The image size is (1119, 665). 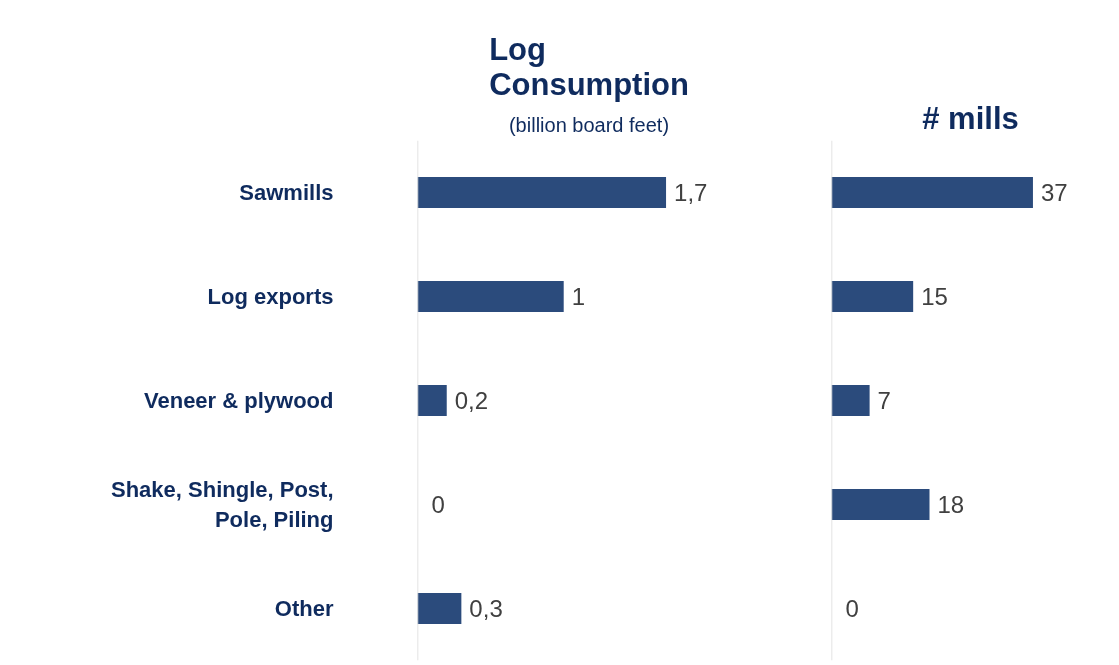 I want to click on data-label: 0,3, so click(x=486, y=608).